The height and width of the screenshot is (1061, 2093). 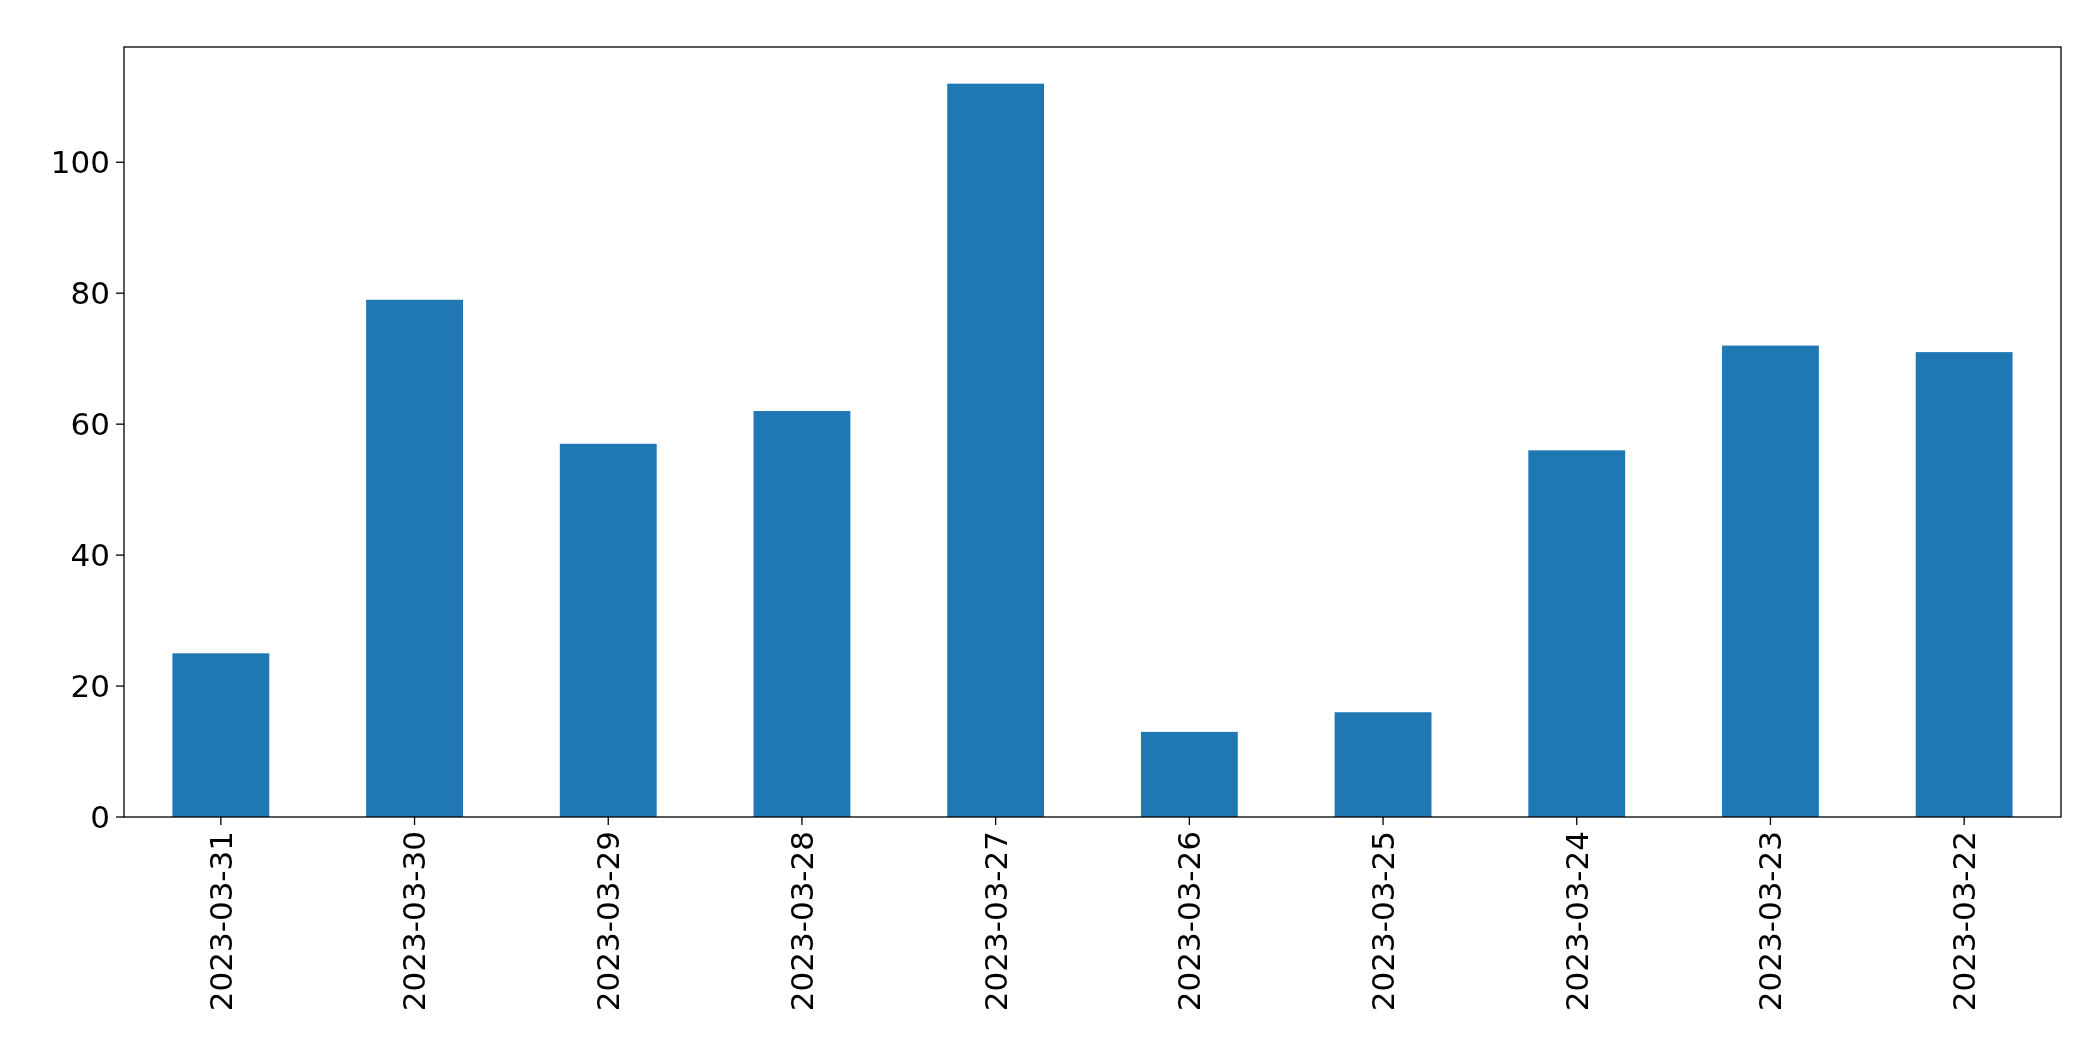 I want to click on x-tick-label: 2023-03-22, so click(x=1964, y=921).